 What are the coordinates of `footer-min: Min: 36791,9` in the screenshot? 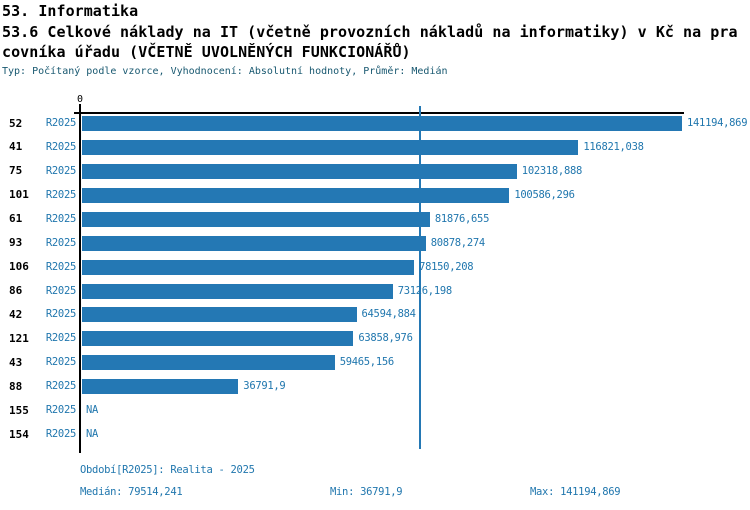 It's located at (366, 492).